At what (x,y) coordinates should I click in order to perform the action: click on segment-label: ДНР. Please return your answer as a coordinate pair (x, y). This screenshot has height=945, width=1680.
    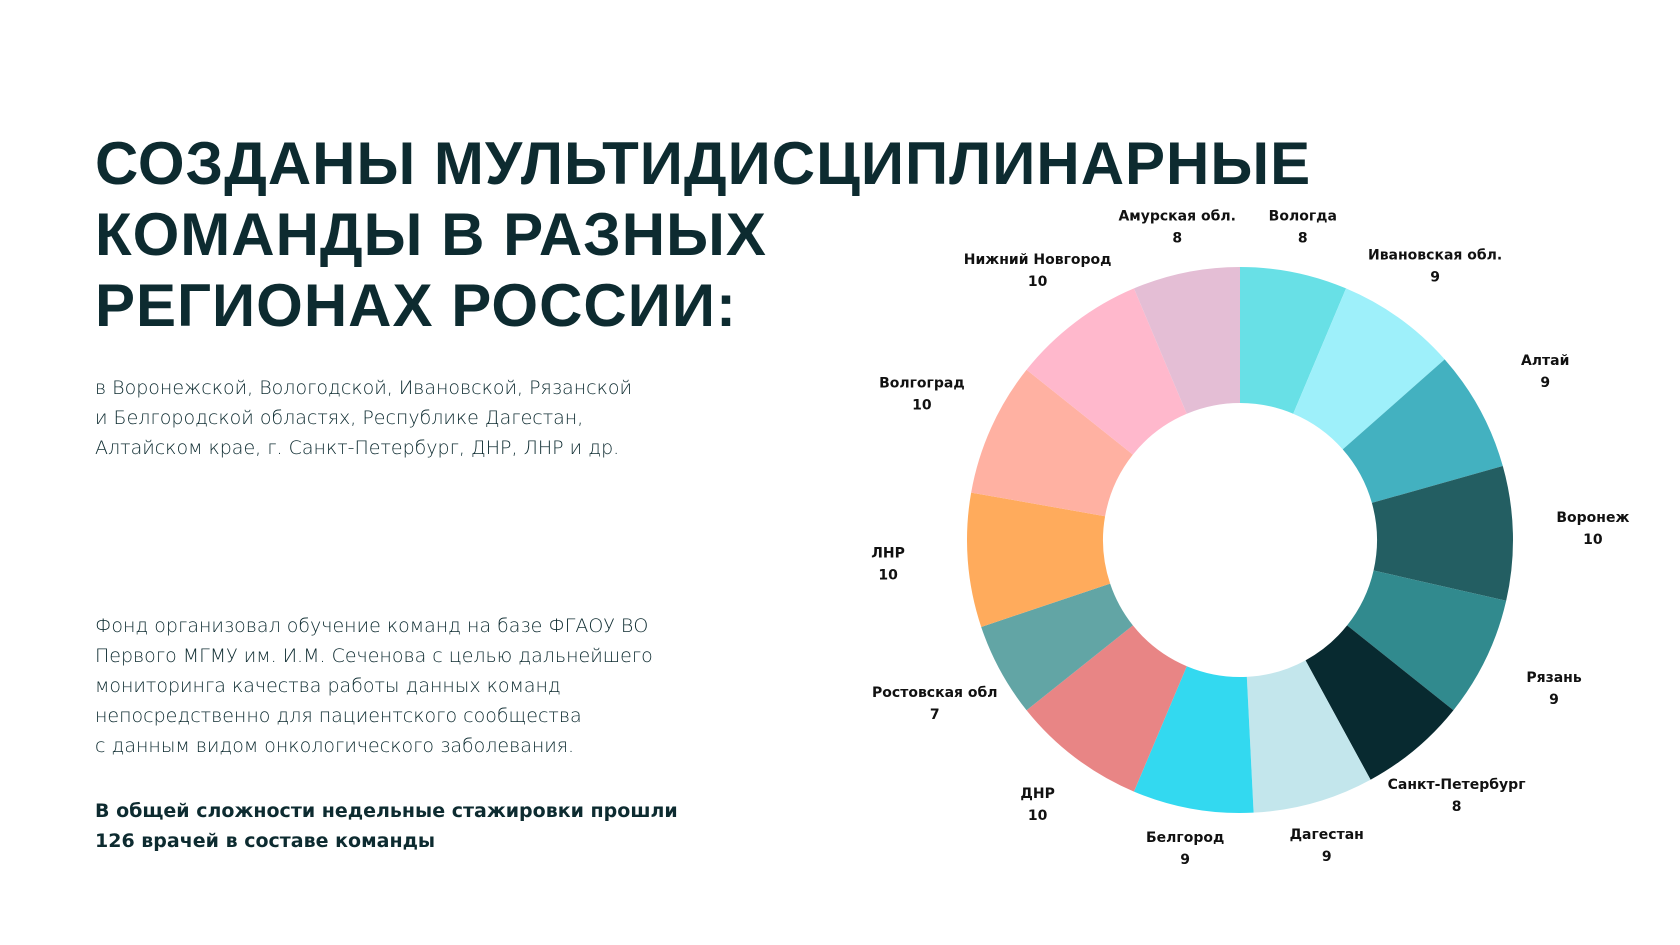
    Looking at the image, I should click on (1037, 794).